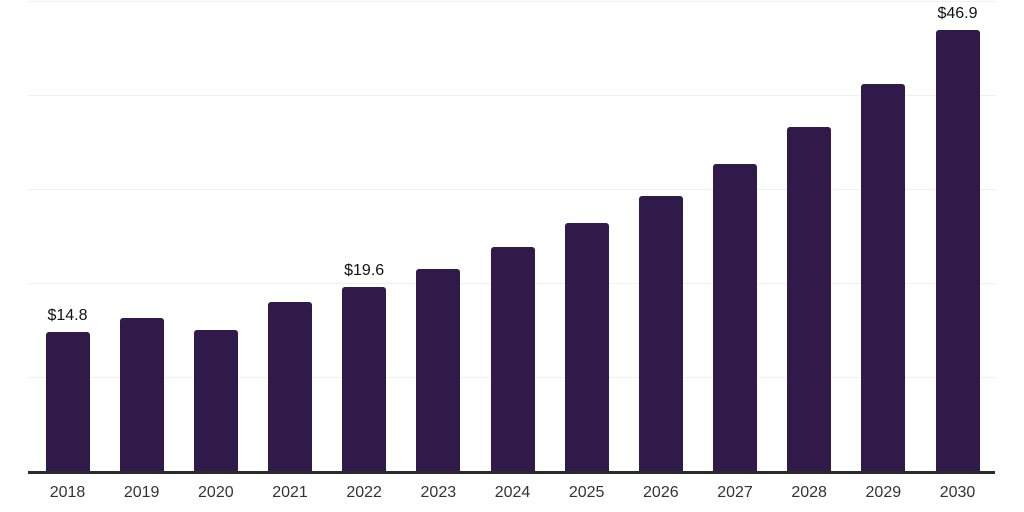 Image resolution: width=1024 pixels, height=512 pixels. I want to click on x-tick-label-2028: 2028, so click(809, 492).